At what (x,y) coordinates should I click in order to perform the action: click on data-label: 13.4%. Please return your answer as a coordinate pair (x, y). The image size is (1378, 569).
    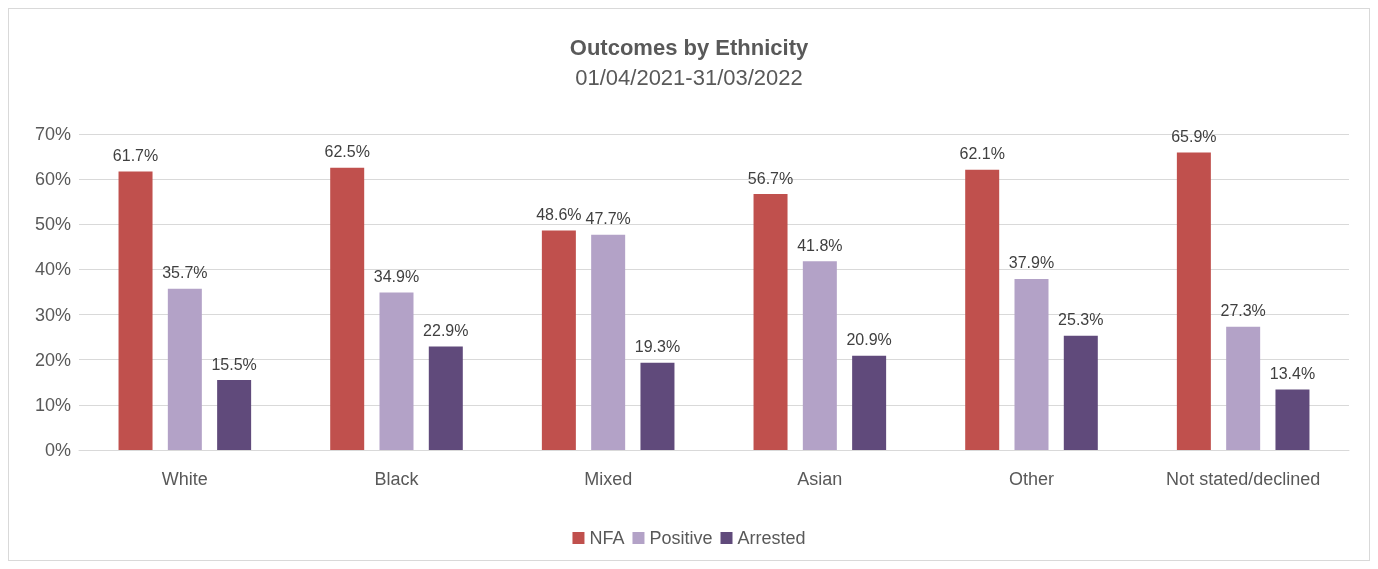
    Looking at the image, I should click on (1292, 374).